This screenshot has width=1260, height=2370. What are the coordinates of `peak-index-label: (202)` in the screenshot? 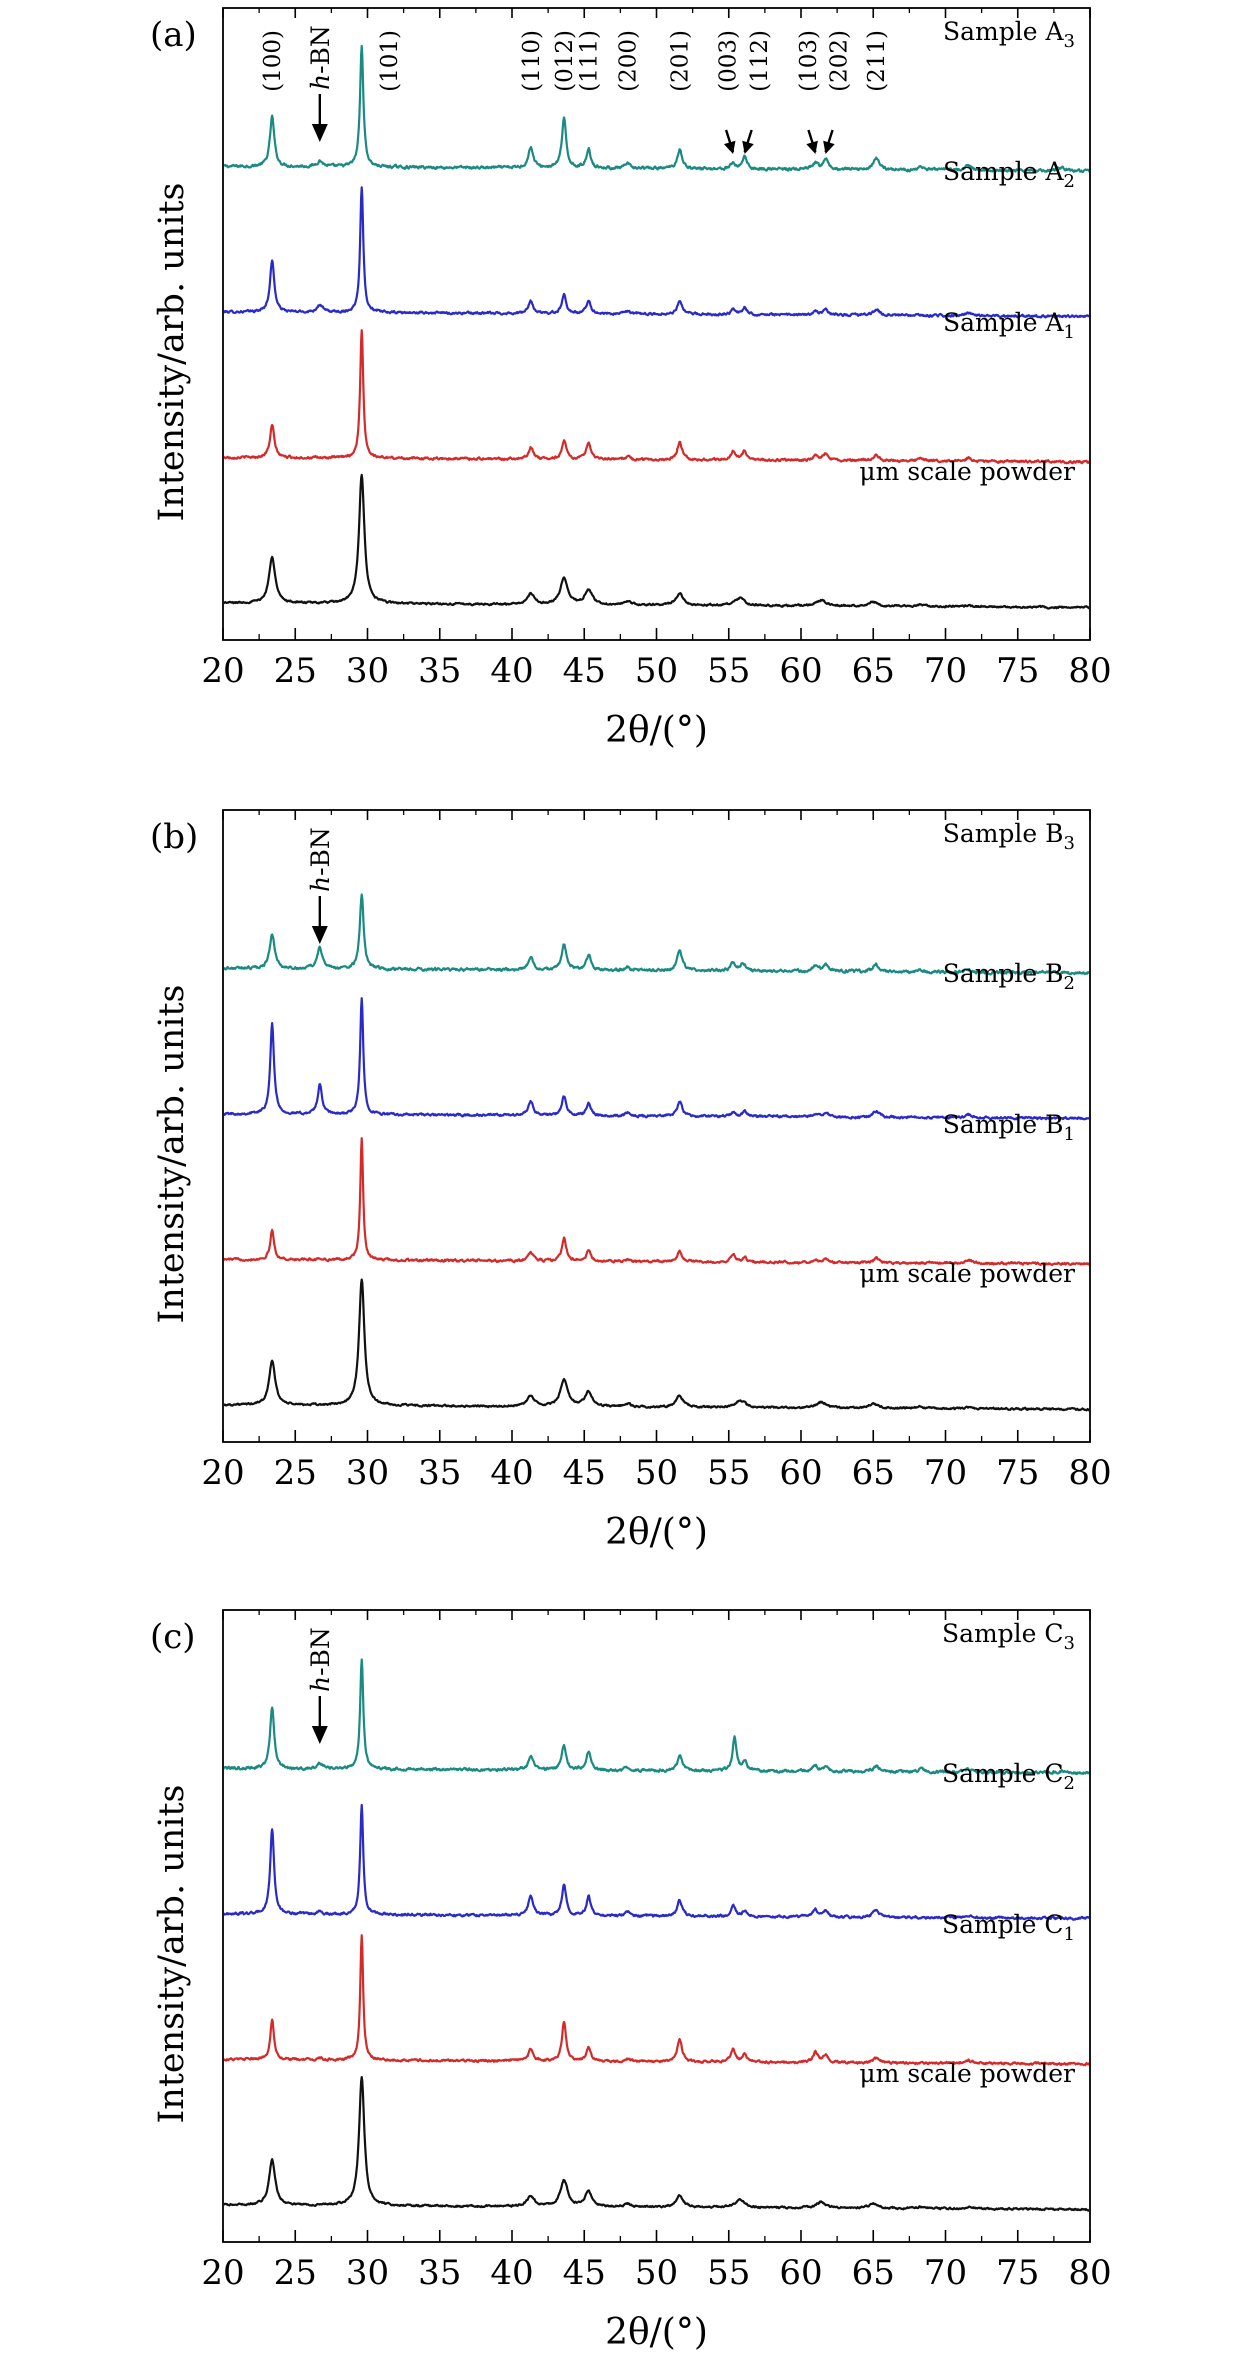 It's located at (840, 61).